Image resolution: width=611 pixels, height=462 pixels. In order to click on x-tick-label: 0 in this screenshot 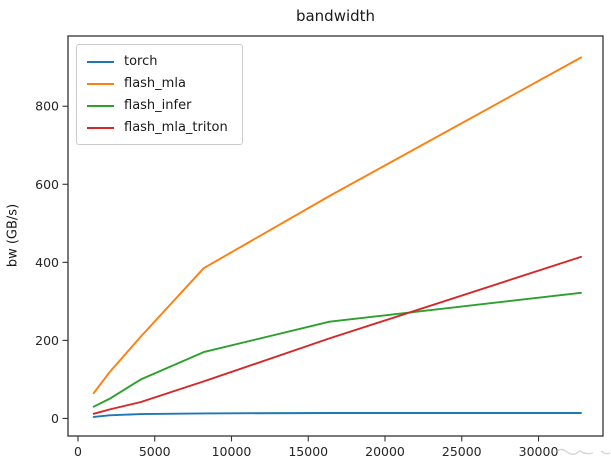, I will do `click(78, 451)`.